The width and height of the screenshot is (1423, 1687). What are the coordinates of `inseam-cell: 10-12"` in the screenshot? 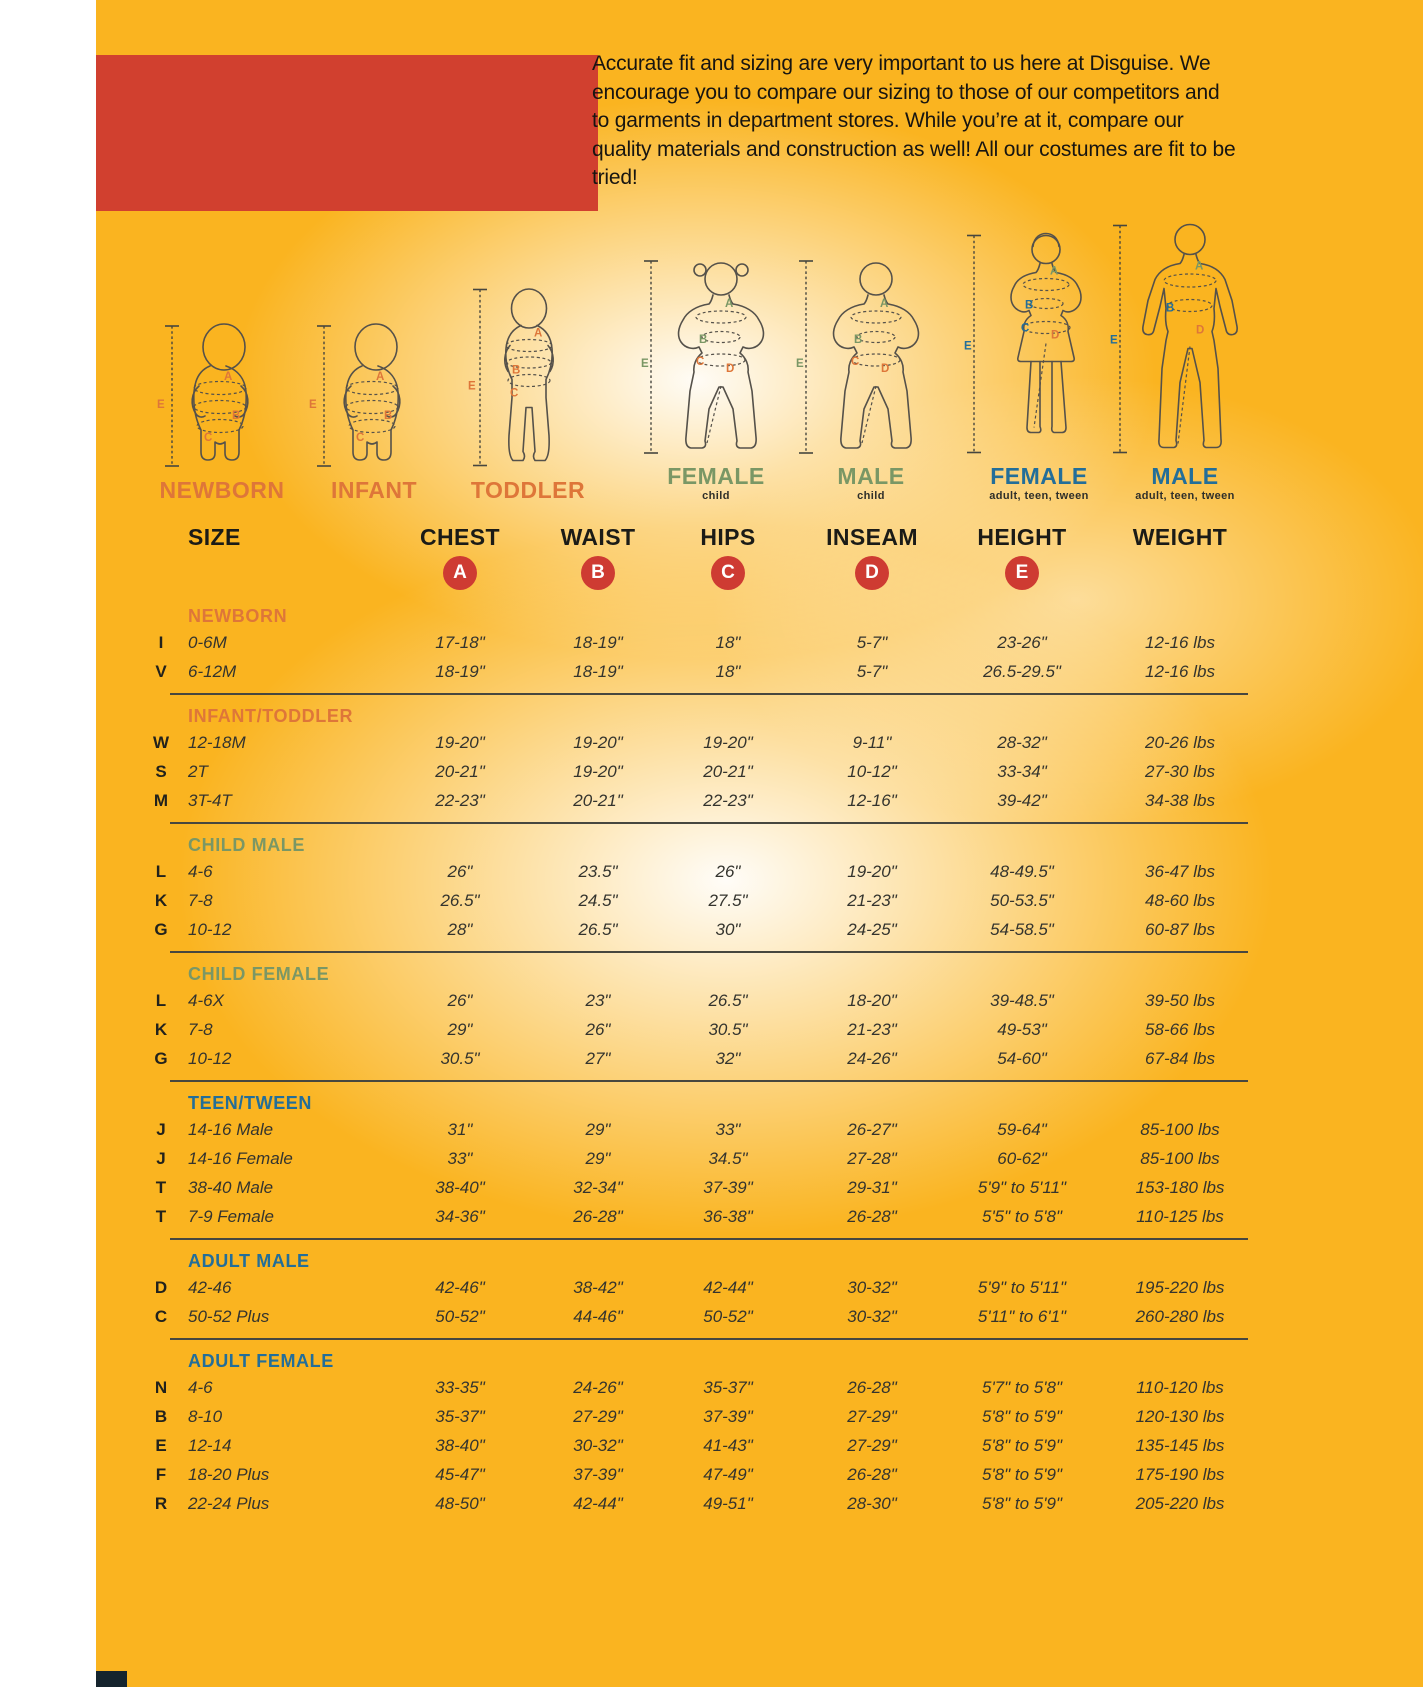 It's located at (872, 771).